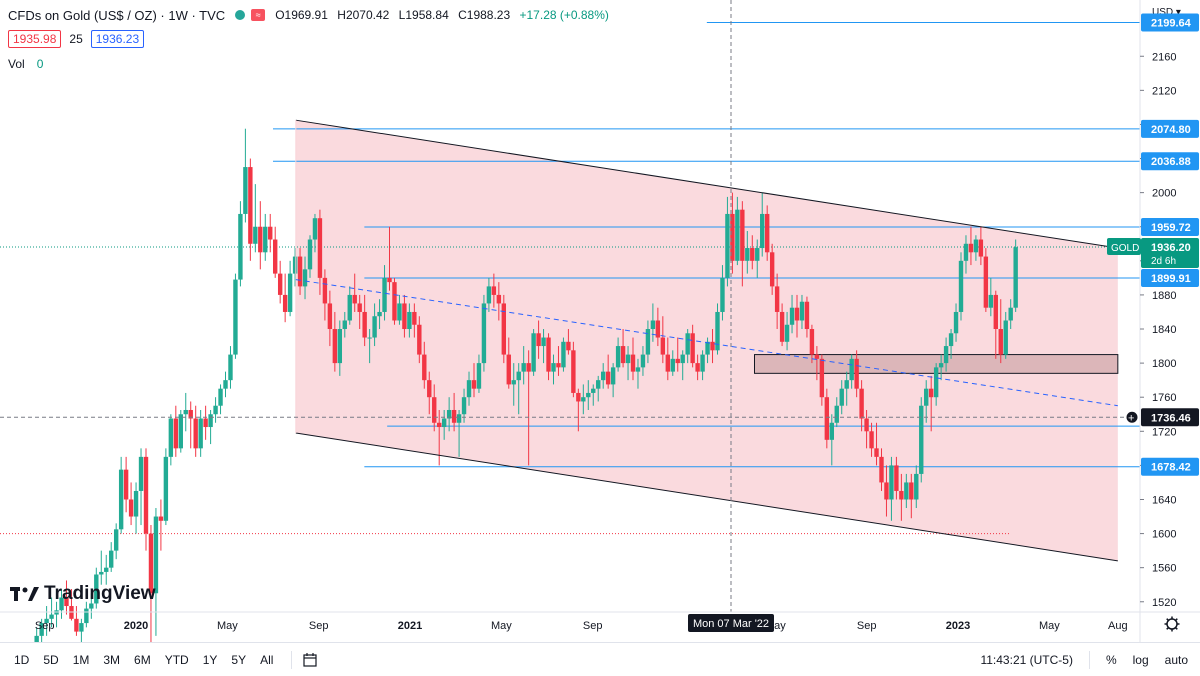  What do you see at coordinates (1026, 659) in the screenshot?
I see `clock: 11:43:21 (UTC-5)` at bounding box center [1026, 659].